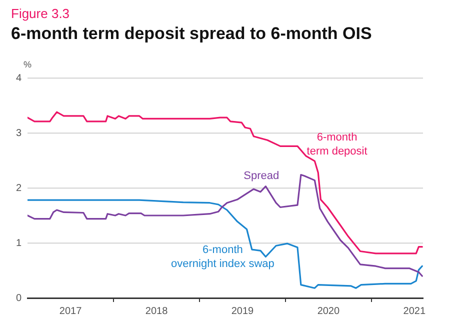  Describe the element at coordinates (191, 34) in the screenshot. I see `chart-title: 6-month term deposit spread to 6-month OIS` at that location.